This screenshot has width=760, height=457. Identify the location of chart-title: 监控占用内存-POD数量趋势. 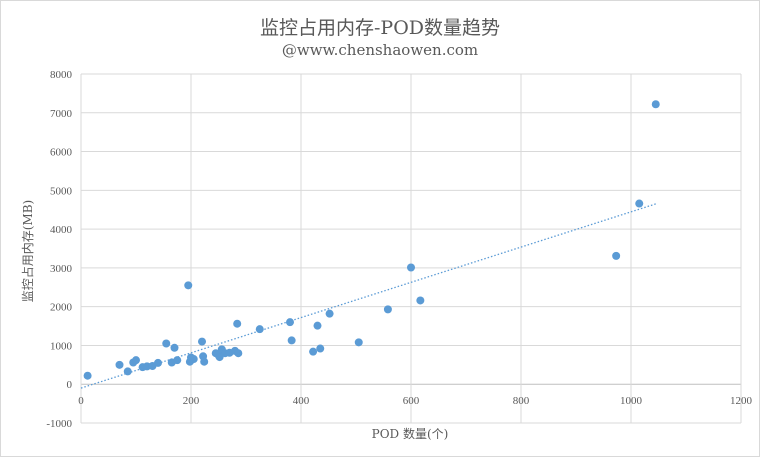
(379, 28).